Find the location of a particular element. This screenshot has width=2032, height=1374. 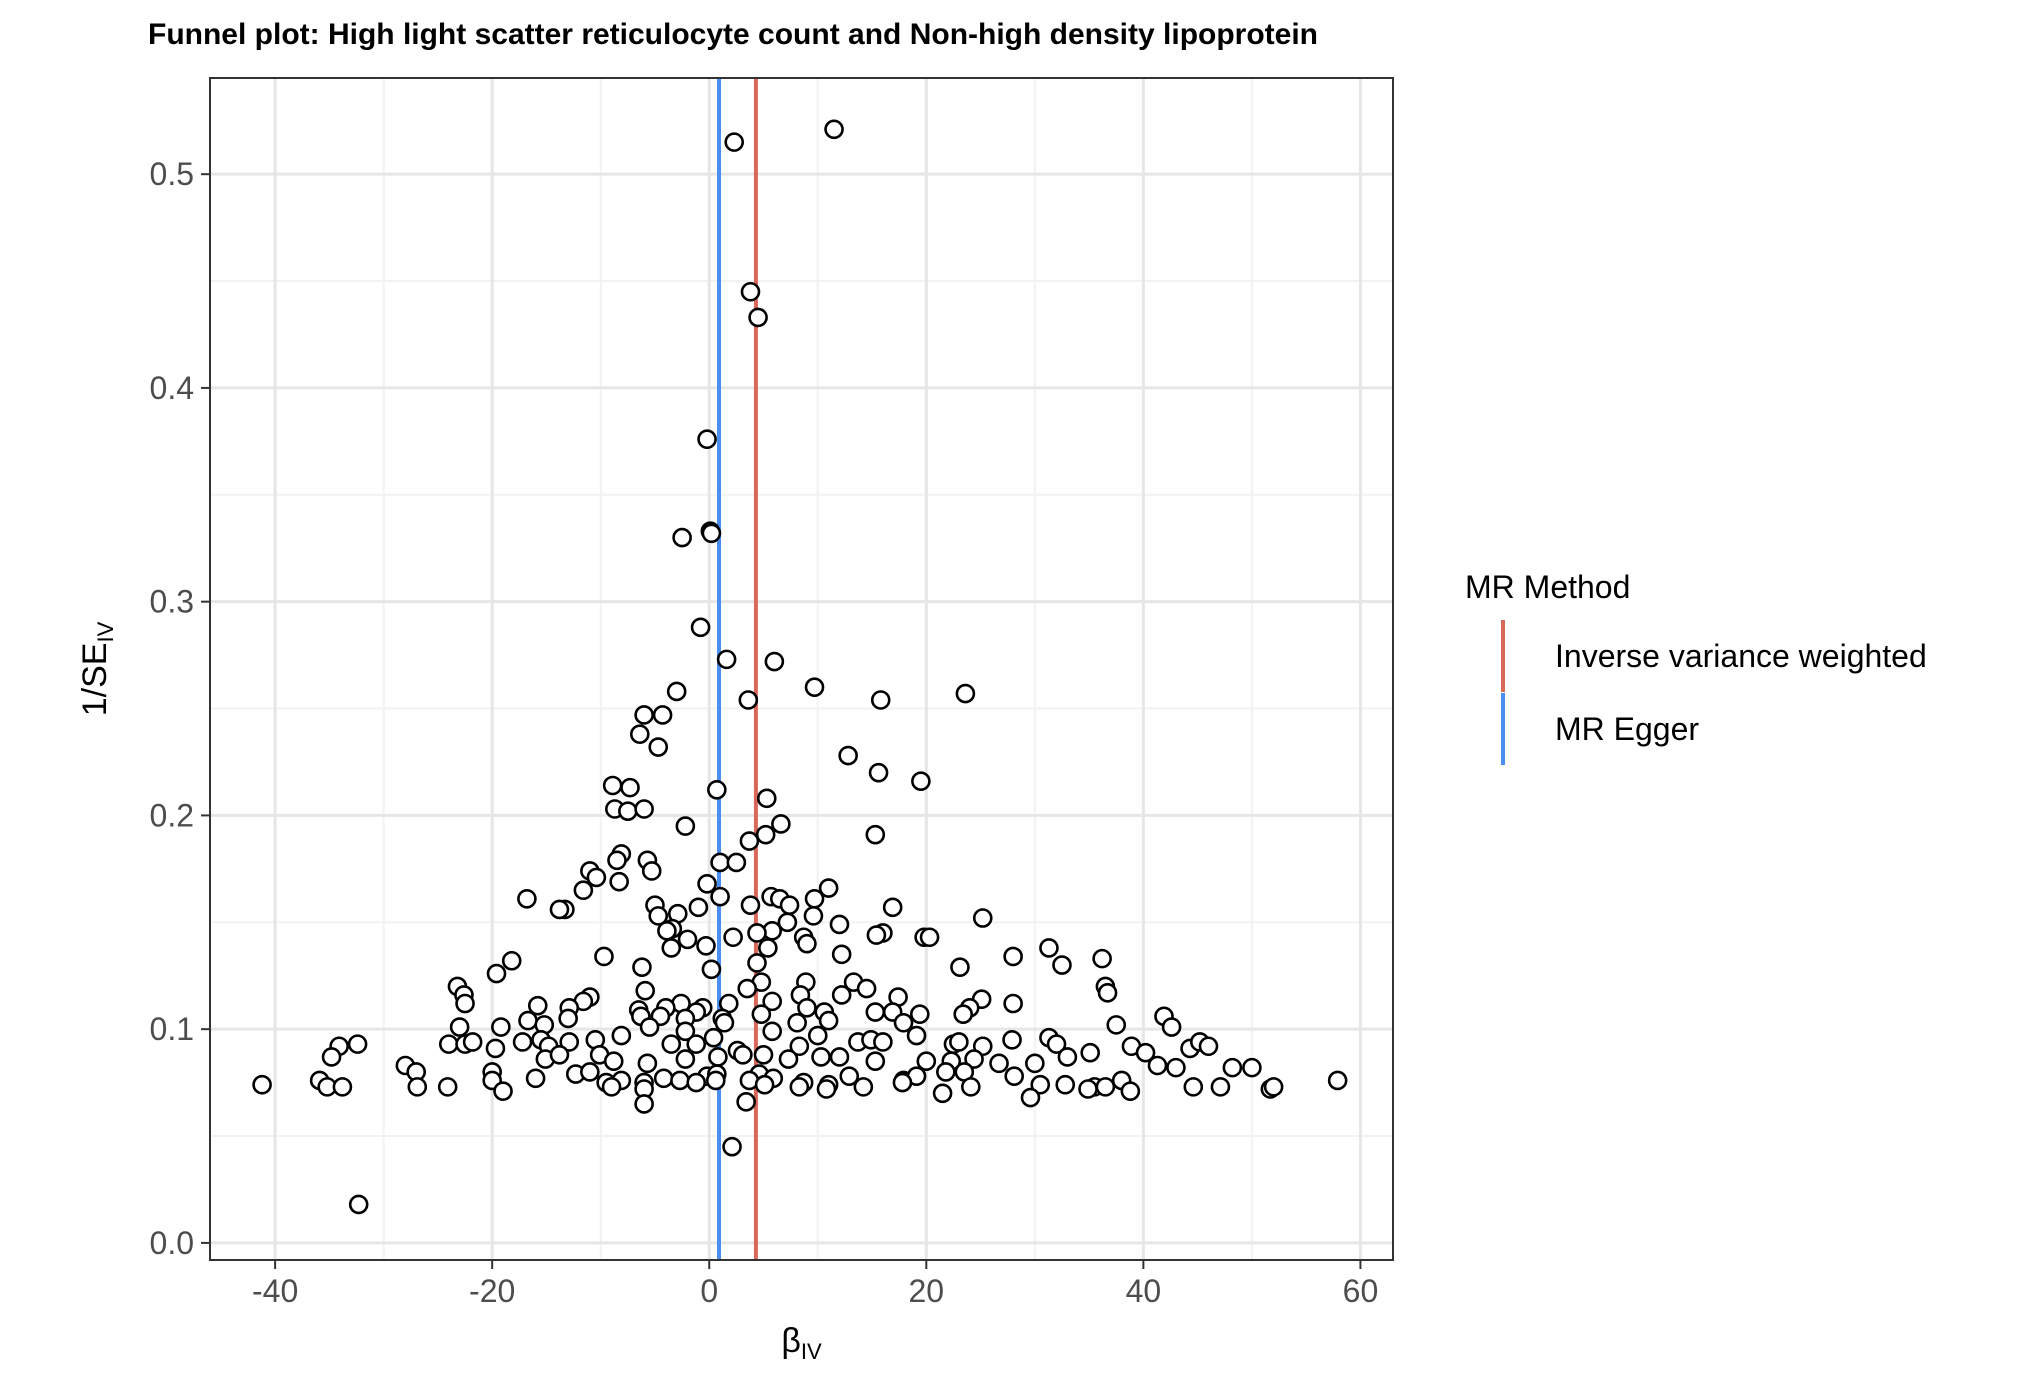

x-tick-label: 20 is located at coordinates (927, 1291).